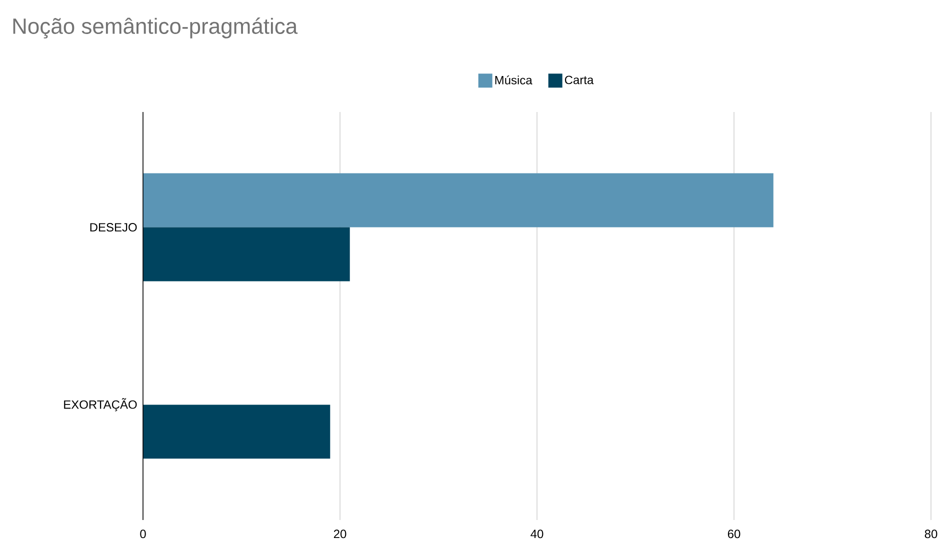  What do you see at coordinates (340, 534) in the screenshot?
I see `x-tick-label: 20` at bounding box center [340, 534].